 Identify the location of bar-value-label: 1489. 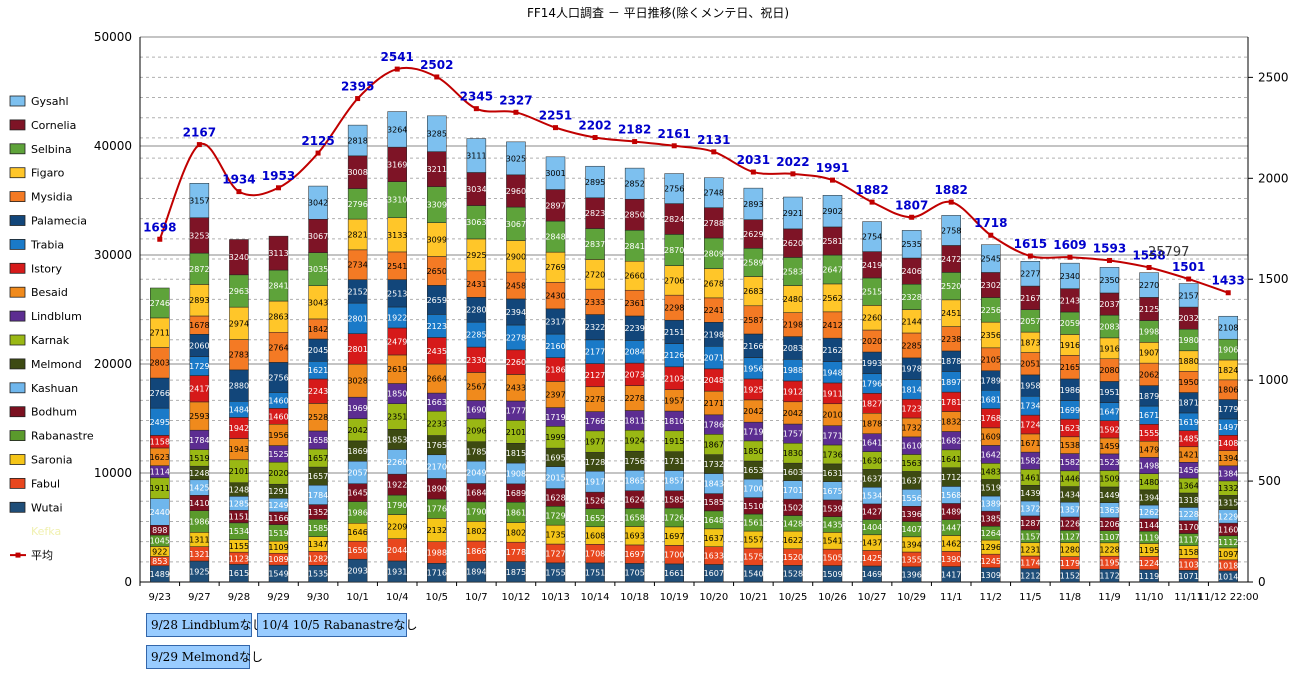
(160, 574).